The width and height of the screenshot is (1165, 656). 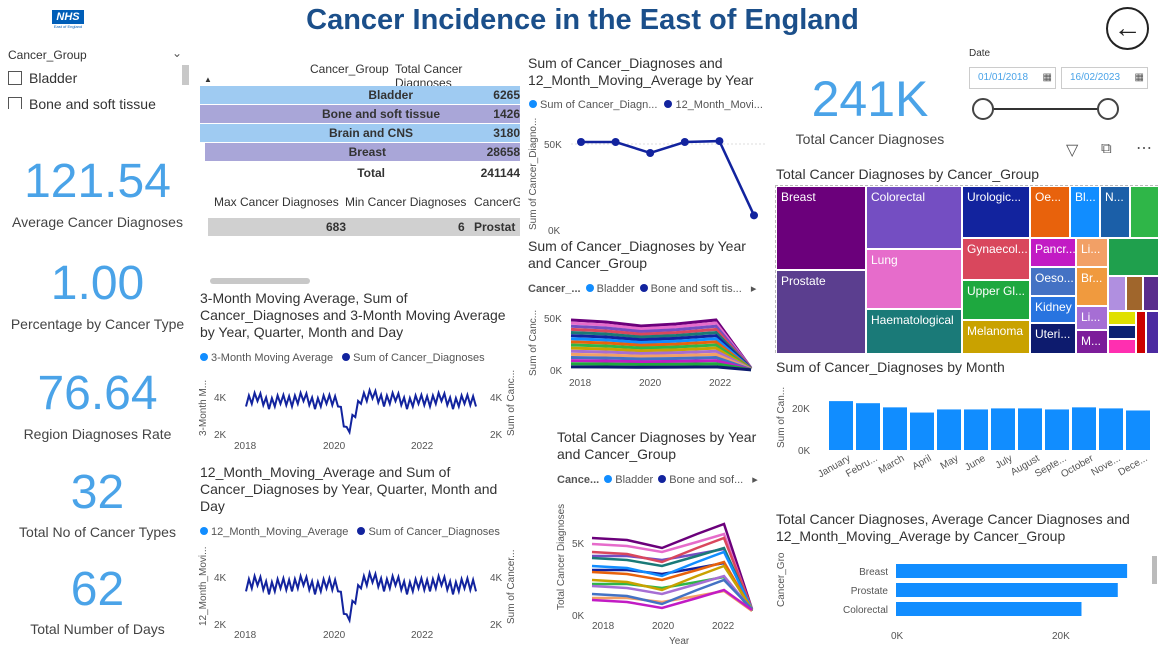 What do you see at coordinates (554, 231) in the screenshot?
I see `y-tick: 0K` at bounding box center [554, 231].